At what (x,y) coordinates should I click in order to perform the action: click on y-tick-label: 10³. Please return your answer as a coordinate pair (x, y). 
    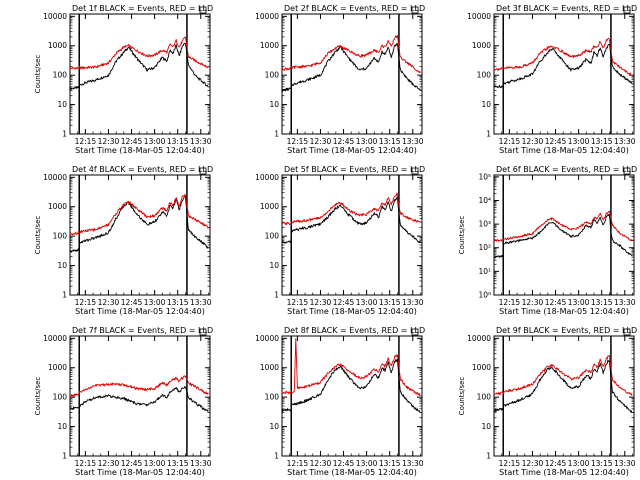
    Looking at the image, I should click on (484, 224).